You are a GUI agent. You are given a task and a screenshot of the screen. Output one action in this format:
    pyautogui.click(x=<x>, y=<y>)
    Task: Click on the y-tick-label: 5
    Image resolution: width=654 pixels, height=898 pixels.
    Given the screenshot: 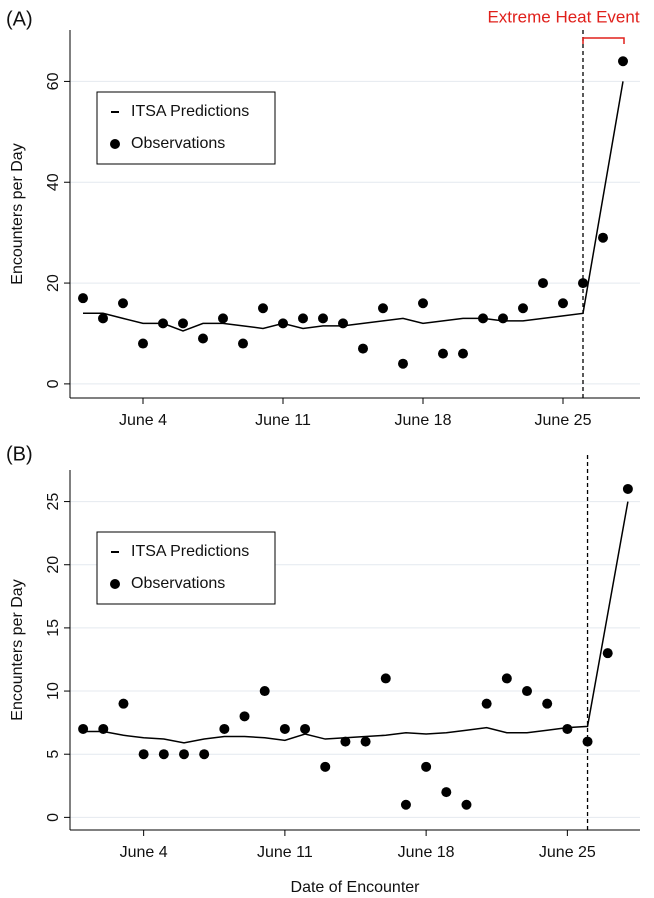 What is the action you would take?
    pyautogui.click(x=53, y=754)
    